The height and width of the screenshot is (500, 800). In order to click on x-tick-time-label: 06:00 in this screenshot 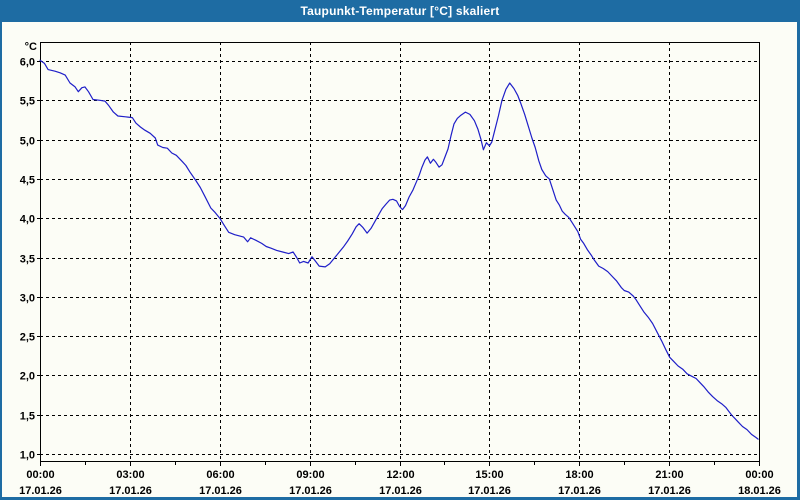, I will do `click(220, 475)`.